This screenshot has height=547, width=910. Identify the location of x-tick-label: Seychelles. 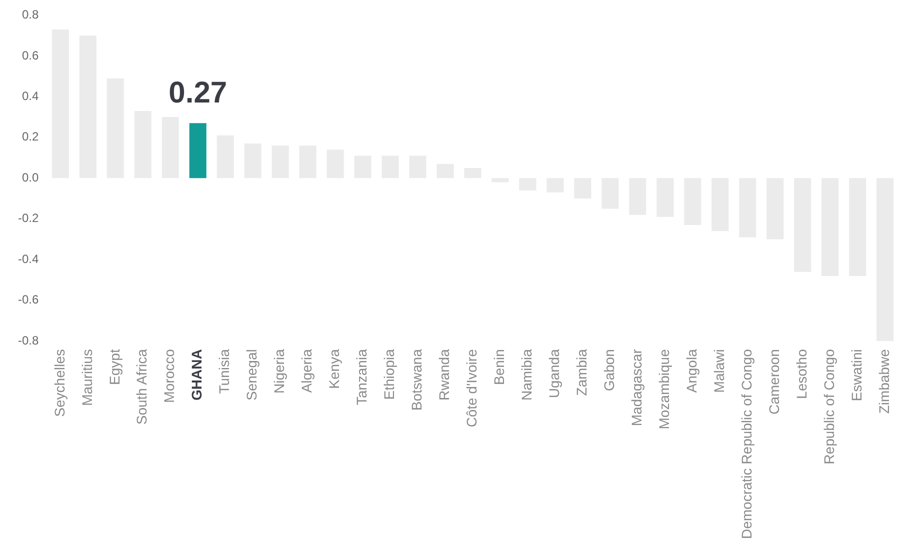
(59, 383).